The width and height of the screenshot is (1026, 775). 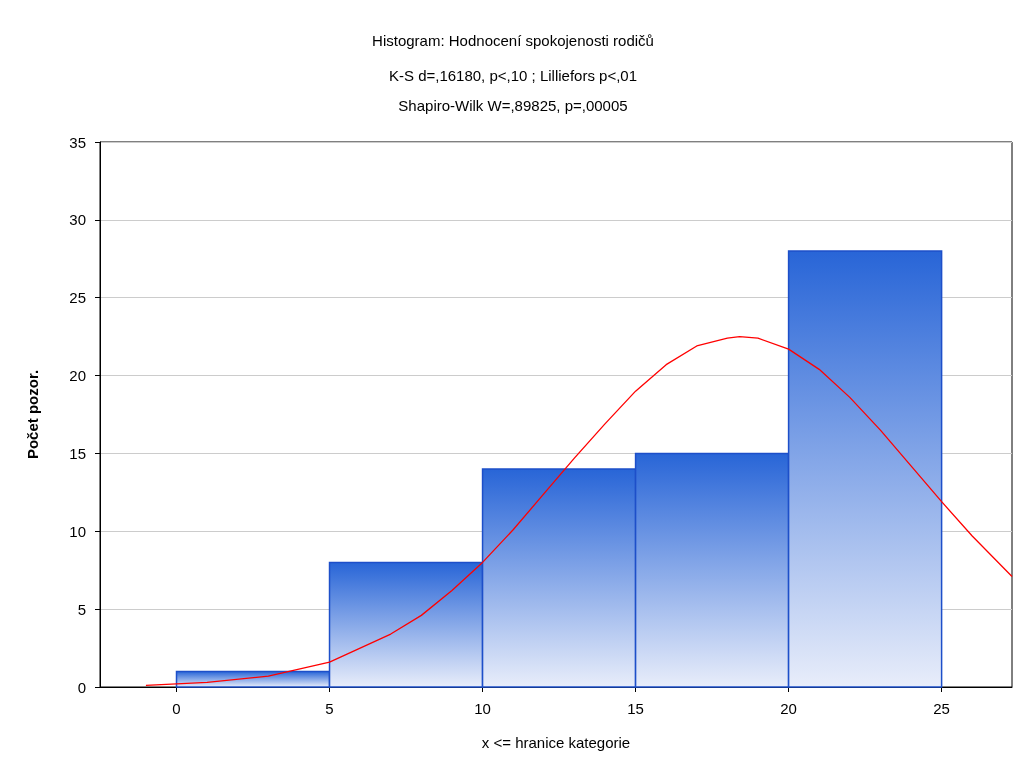 What do you see at coordinates (77, 142) in the screenshot?
I see `y-tick-label: 35` at bounding box center [77, 142].